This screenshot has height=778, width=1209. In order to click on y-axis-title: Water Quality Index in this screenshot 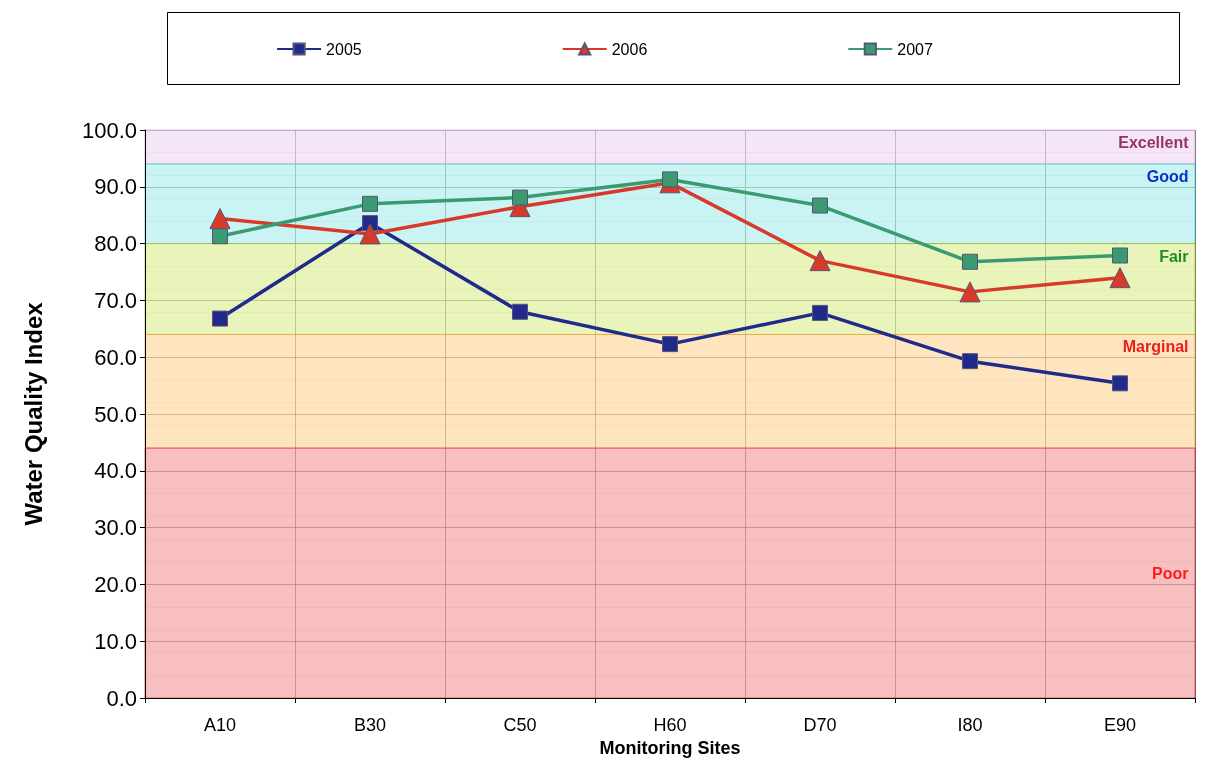, I will do `click(33, 413)`.